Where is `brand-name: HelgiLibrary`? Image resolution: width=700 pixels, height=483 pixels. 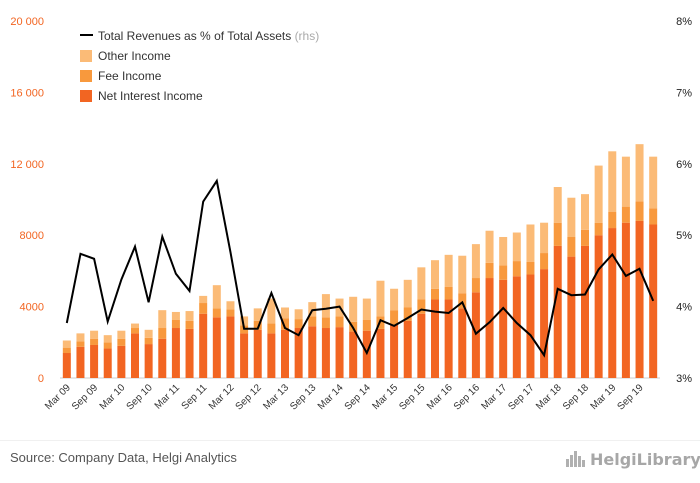 brand-name: HelgiLibrary is located at coordinates (645, 459).